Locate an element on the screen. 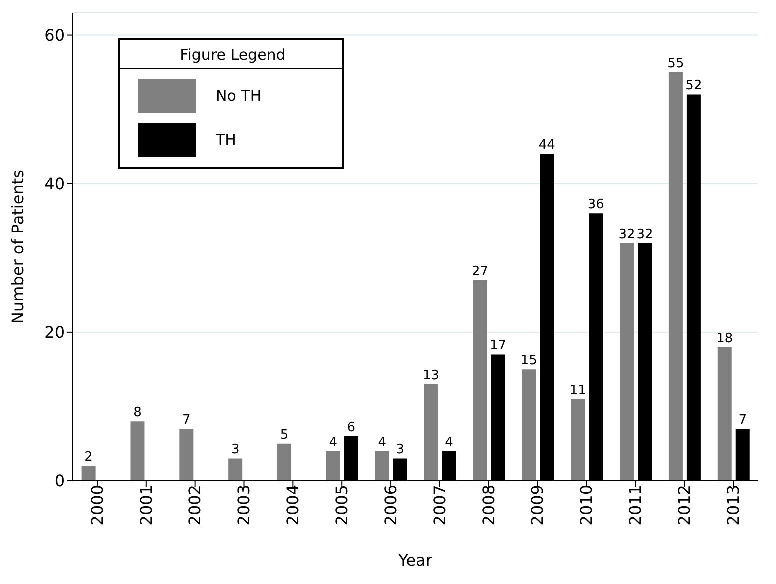 The image size is (776, 584). data-label: 18 is located at coordinates (725, 338).